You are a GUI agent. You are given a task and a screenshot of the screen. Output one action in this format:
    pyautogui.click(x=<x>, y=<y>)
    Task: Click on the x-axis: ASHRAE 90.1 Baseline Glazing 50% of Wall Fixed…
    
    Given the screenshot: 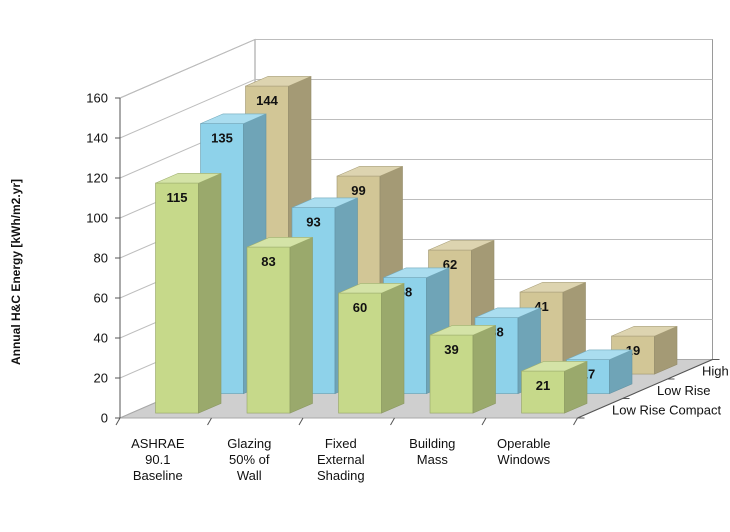 What is the action you would take?
    pyautogui.click(x=346, y=450)
    